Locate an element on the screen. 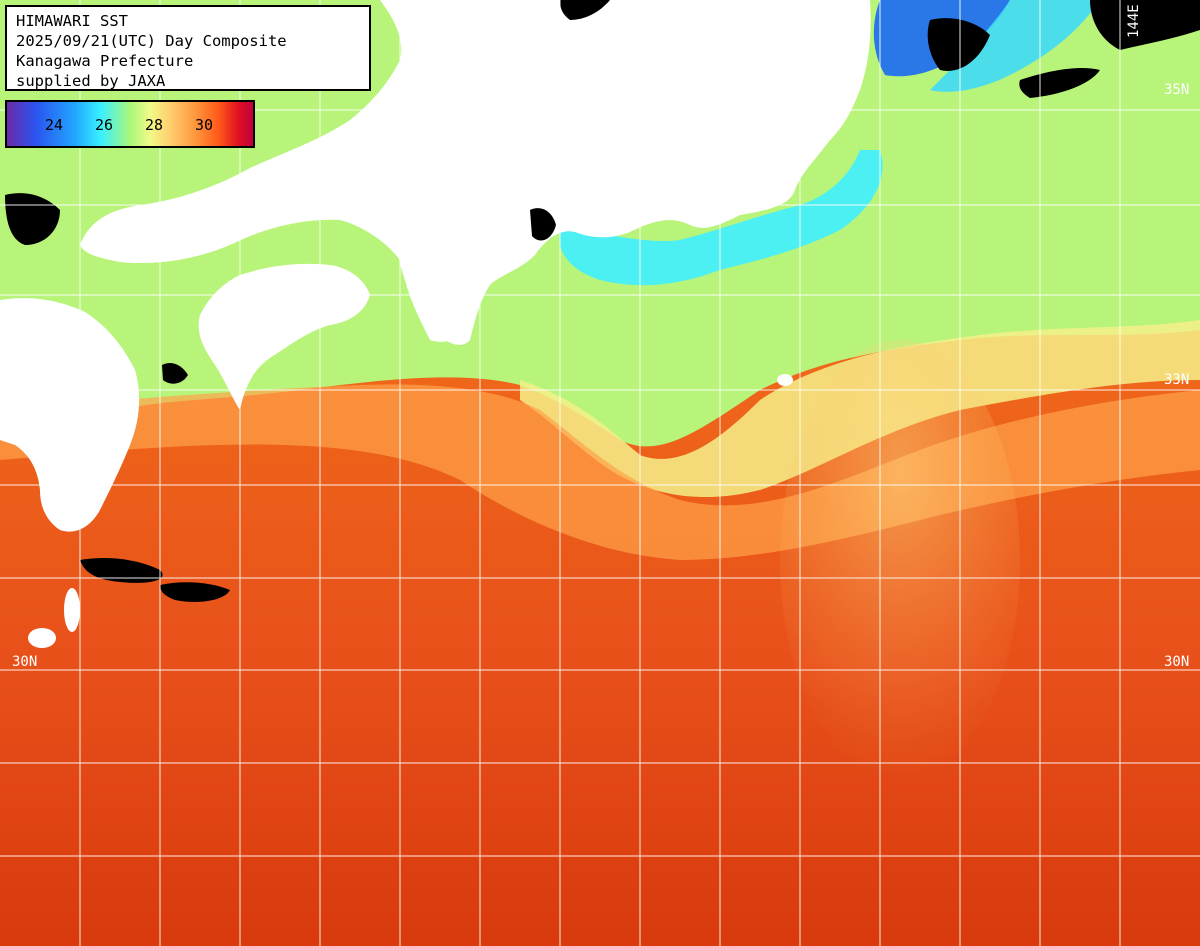 This screenshot has height=946, width=1200. shikoku-land is located at coordinates (284, 336).